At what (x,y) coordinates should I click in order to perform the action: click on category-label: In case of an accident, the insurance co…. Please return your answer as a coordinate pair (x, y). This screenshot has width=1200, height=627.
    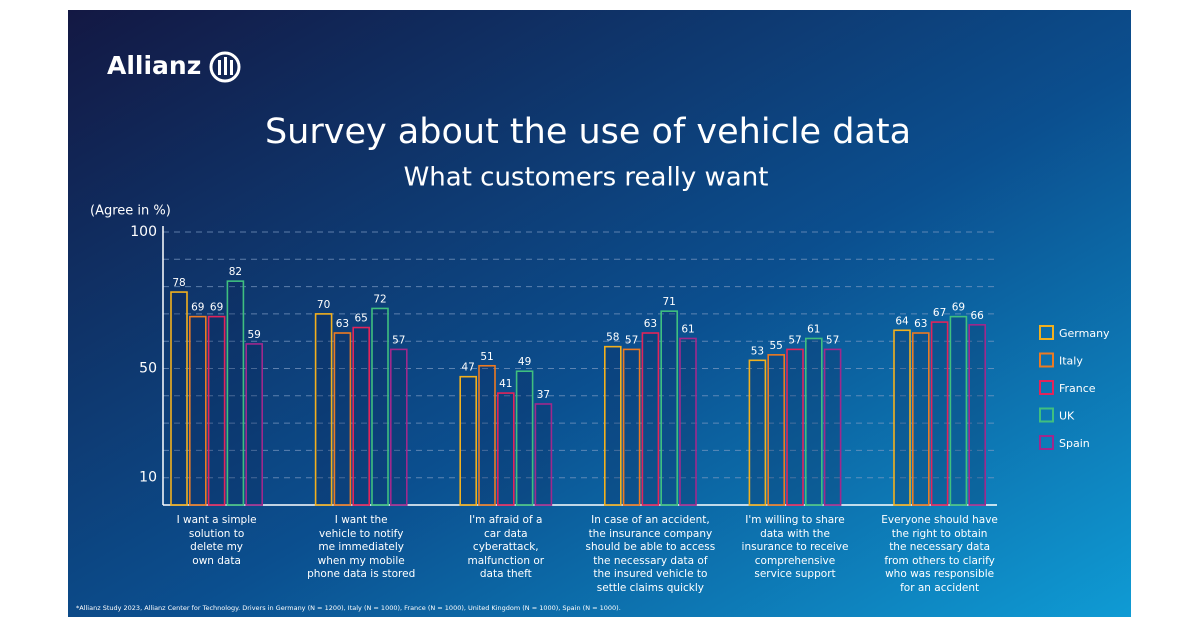
    Looking at the image, I should click on (650, 554).